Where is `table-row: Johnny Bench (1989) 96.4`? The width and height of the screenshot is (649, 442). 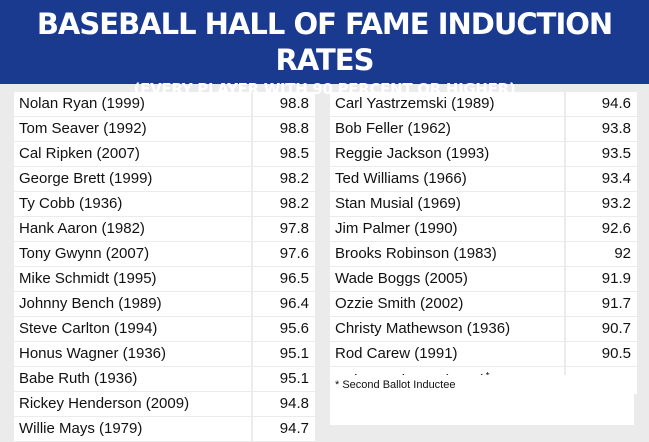
table-row: Johnny Bench (1989) 96.4 is located at coordinates (164, 304).